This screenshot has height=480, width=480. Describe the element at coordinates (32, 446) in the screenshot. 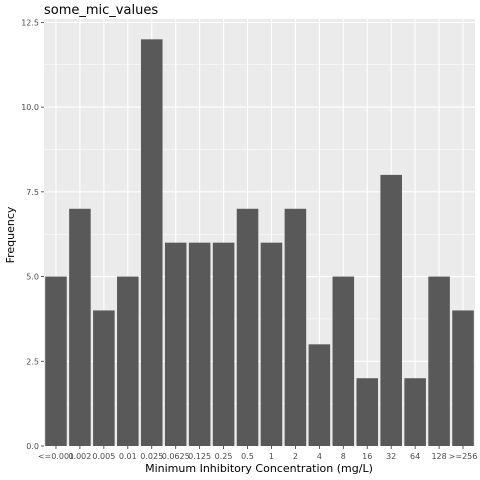

I see `y-tick-label: 0.0` at that location.